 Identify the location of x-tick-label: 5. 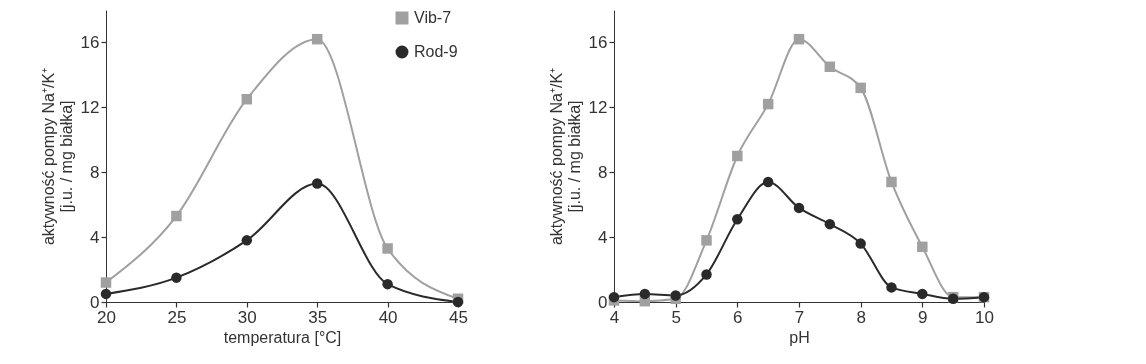
(676, 317).